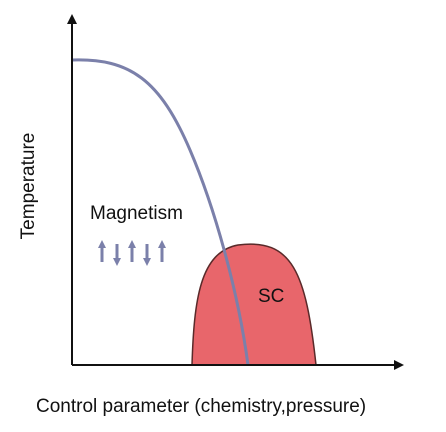  I want to click on sc-dome, so click(254, 304).